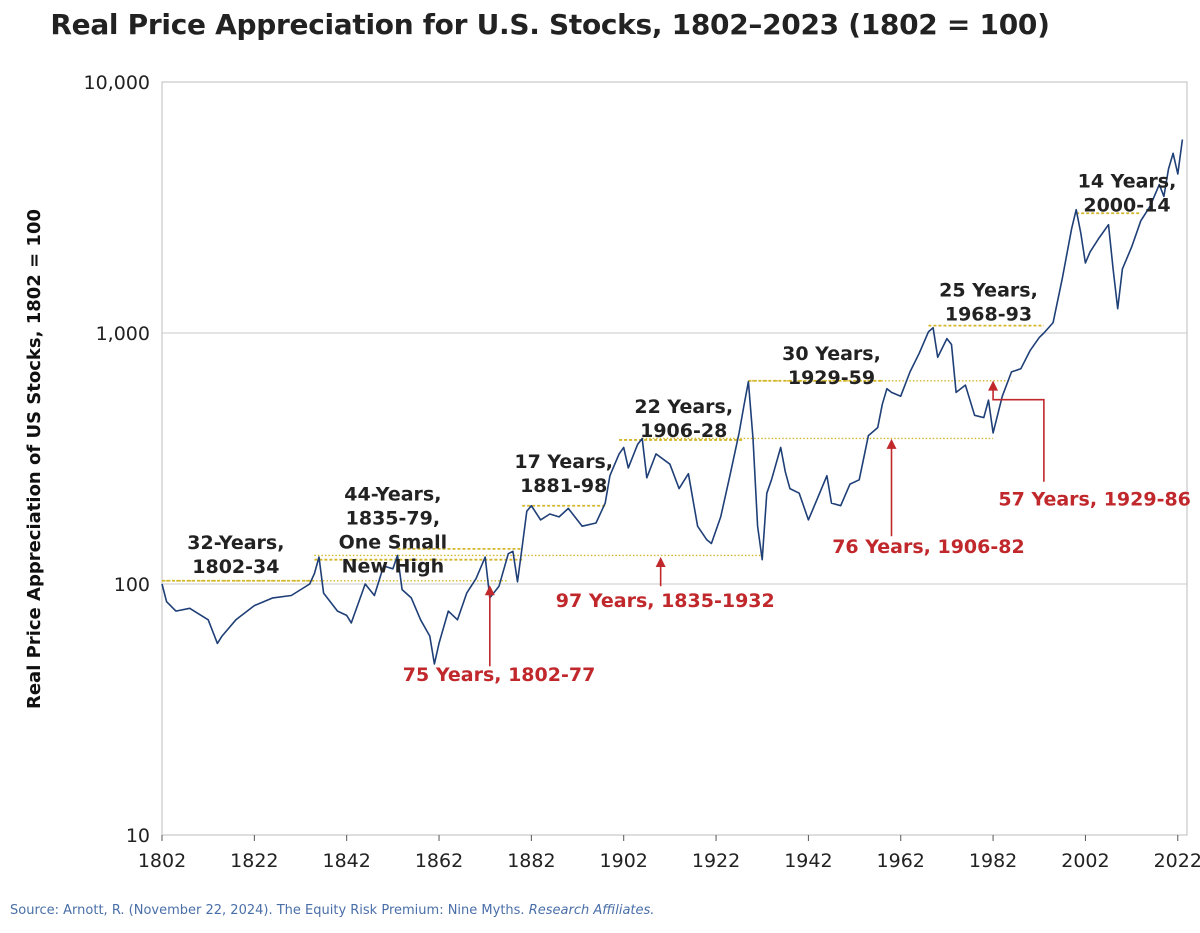 This screenshot has width=1200, height=933. What do you see at coordinates (716, 861) in the screenshot?
I see `x-tick-label: 1922` at bounding box center [716, 861].